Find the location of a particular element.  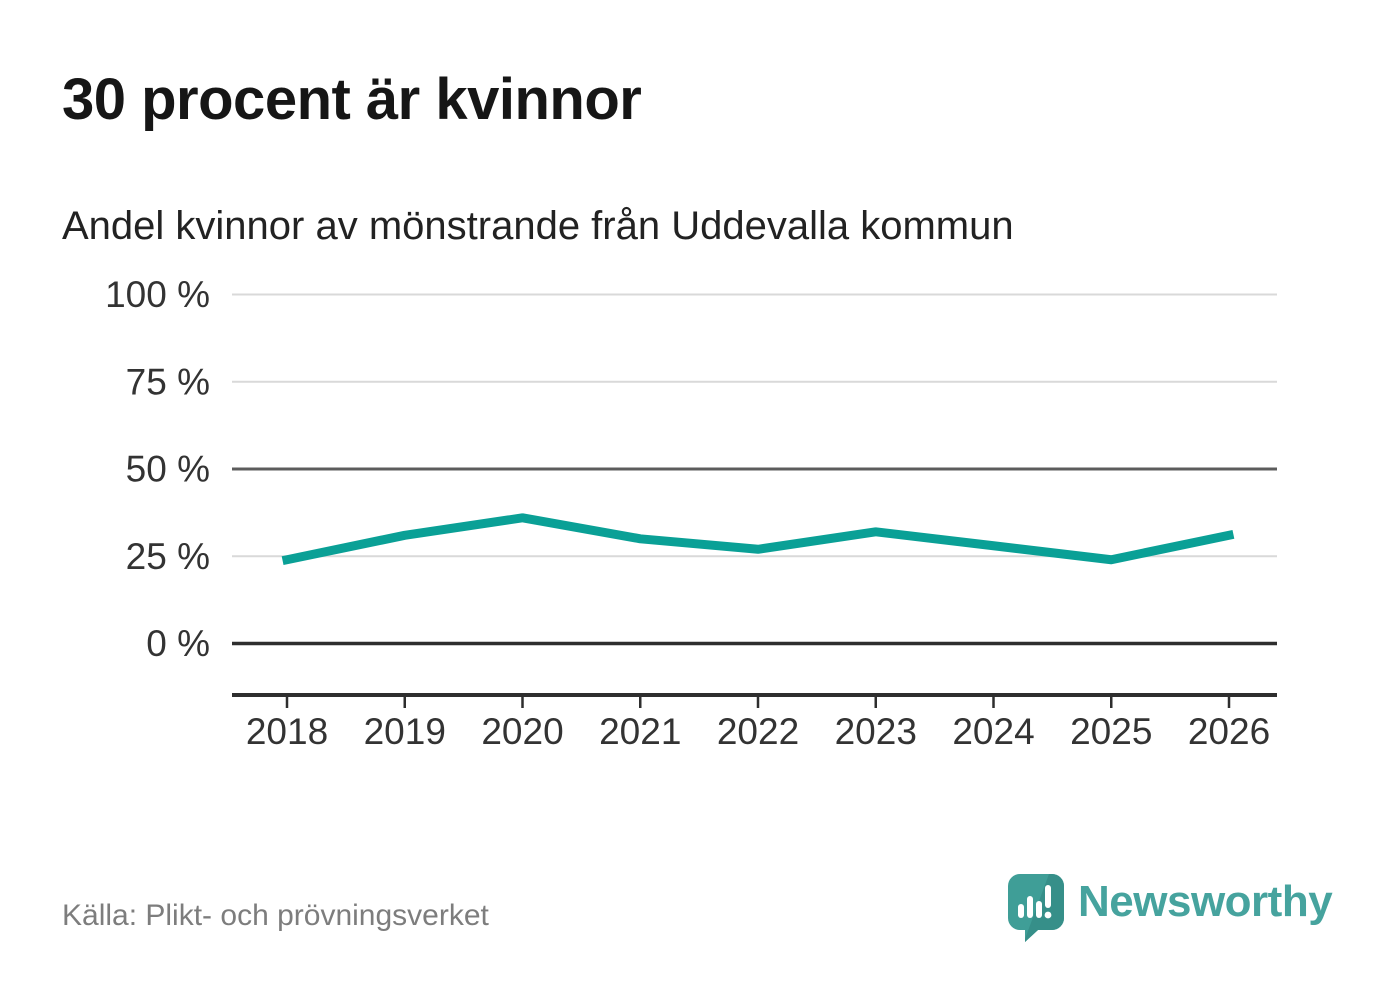

x-tick-label-2022: 2022 is located at coordinates (758, 731).